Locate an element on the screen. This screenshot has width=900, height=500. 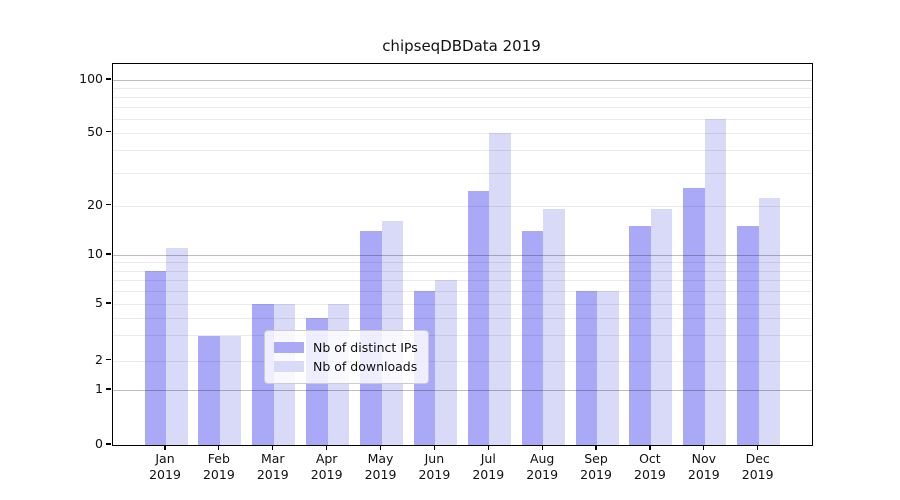
x-axis-tick-label: Feb 2019 is located at coordinates (219, 466).